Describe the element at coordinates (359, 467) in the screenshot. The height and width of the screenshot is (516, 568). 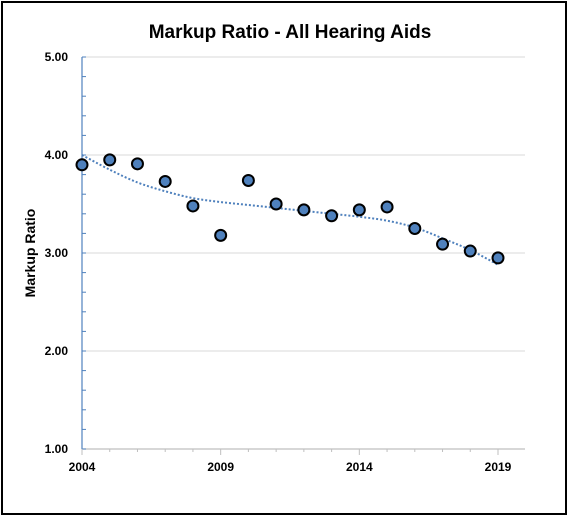
I see `x-tick-label: 2014` at that location.